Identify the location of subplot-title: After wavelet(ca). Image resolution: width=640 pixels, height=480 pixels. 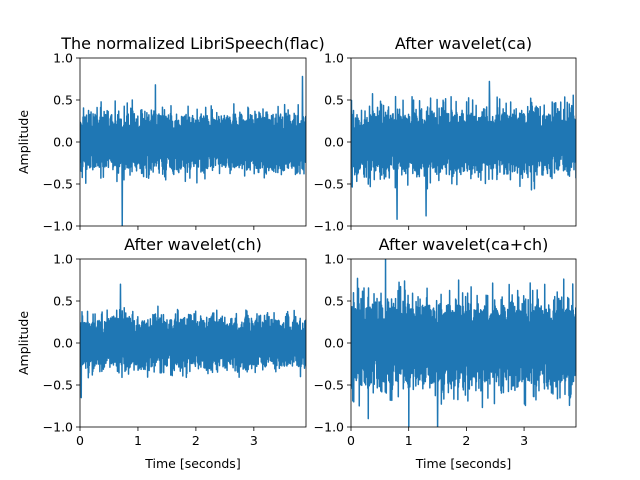
(463, 43).